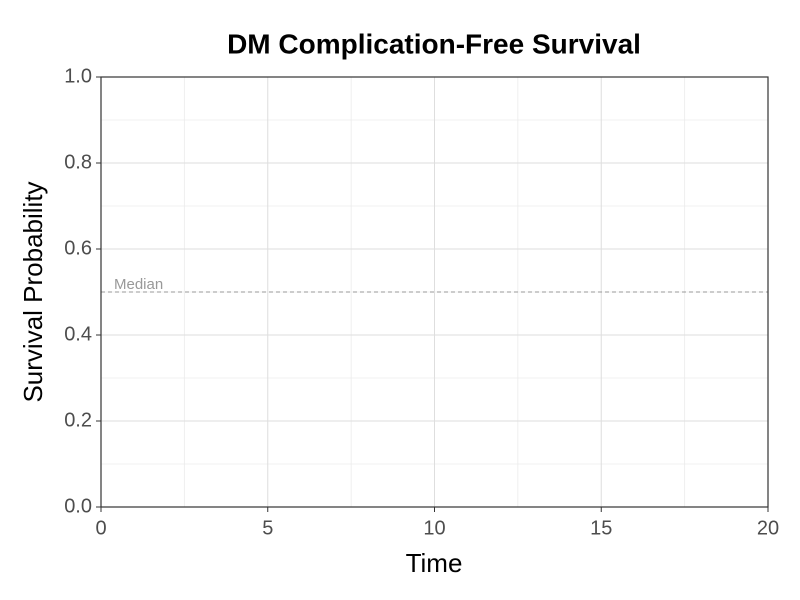 The image size is (800, 600). I want to click on y-tick-label: 0.6, so click(78, 248).